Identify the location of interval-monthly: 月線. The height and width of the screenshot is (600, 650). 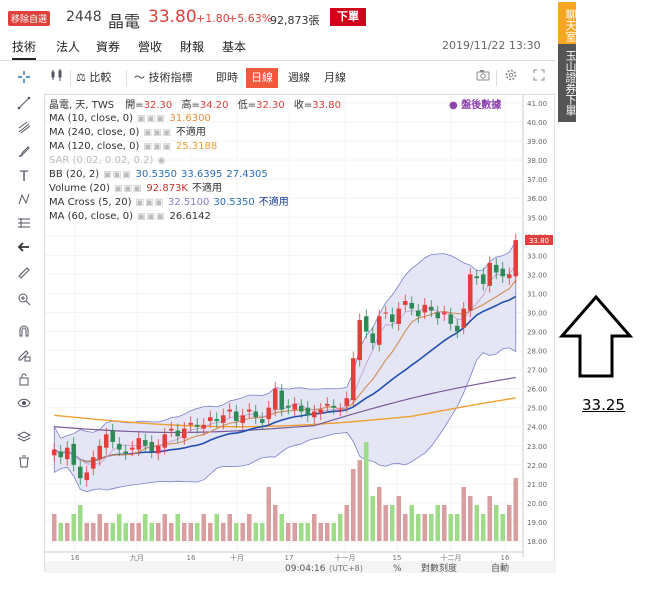
(335, 77).